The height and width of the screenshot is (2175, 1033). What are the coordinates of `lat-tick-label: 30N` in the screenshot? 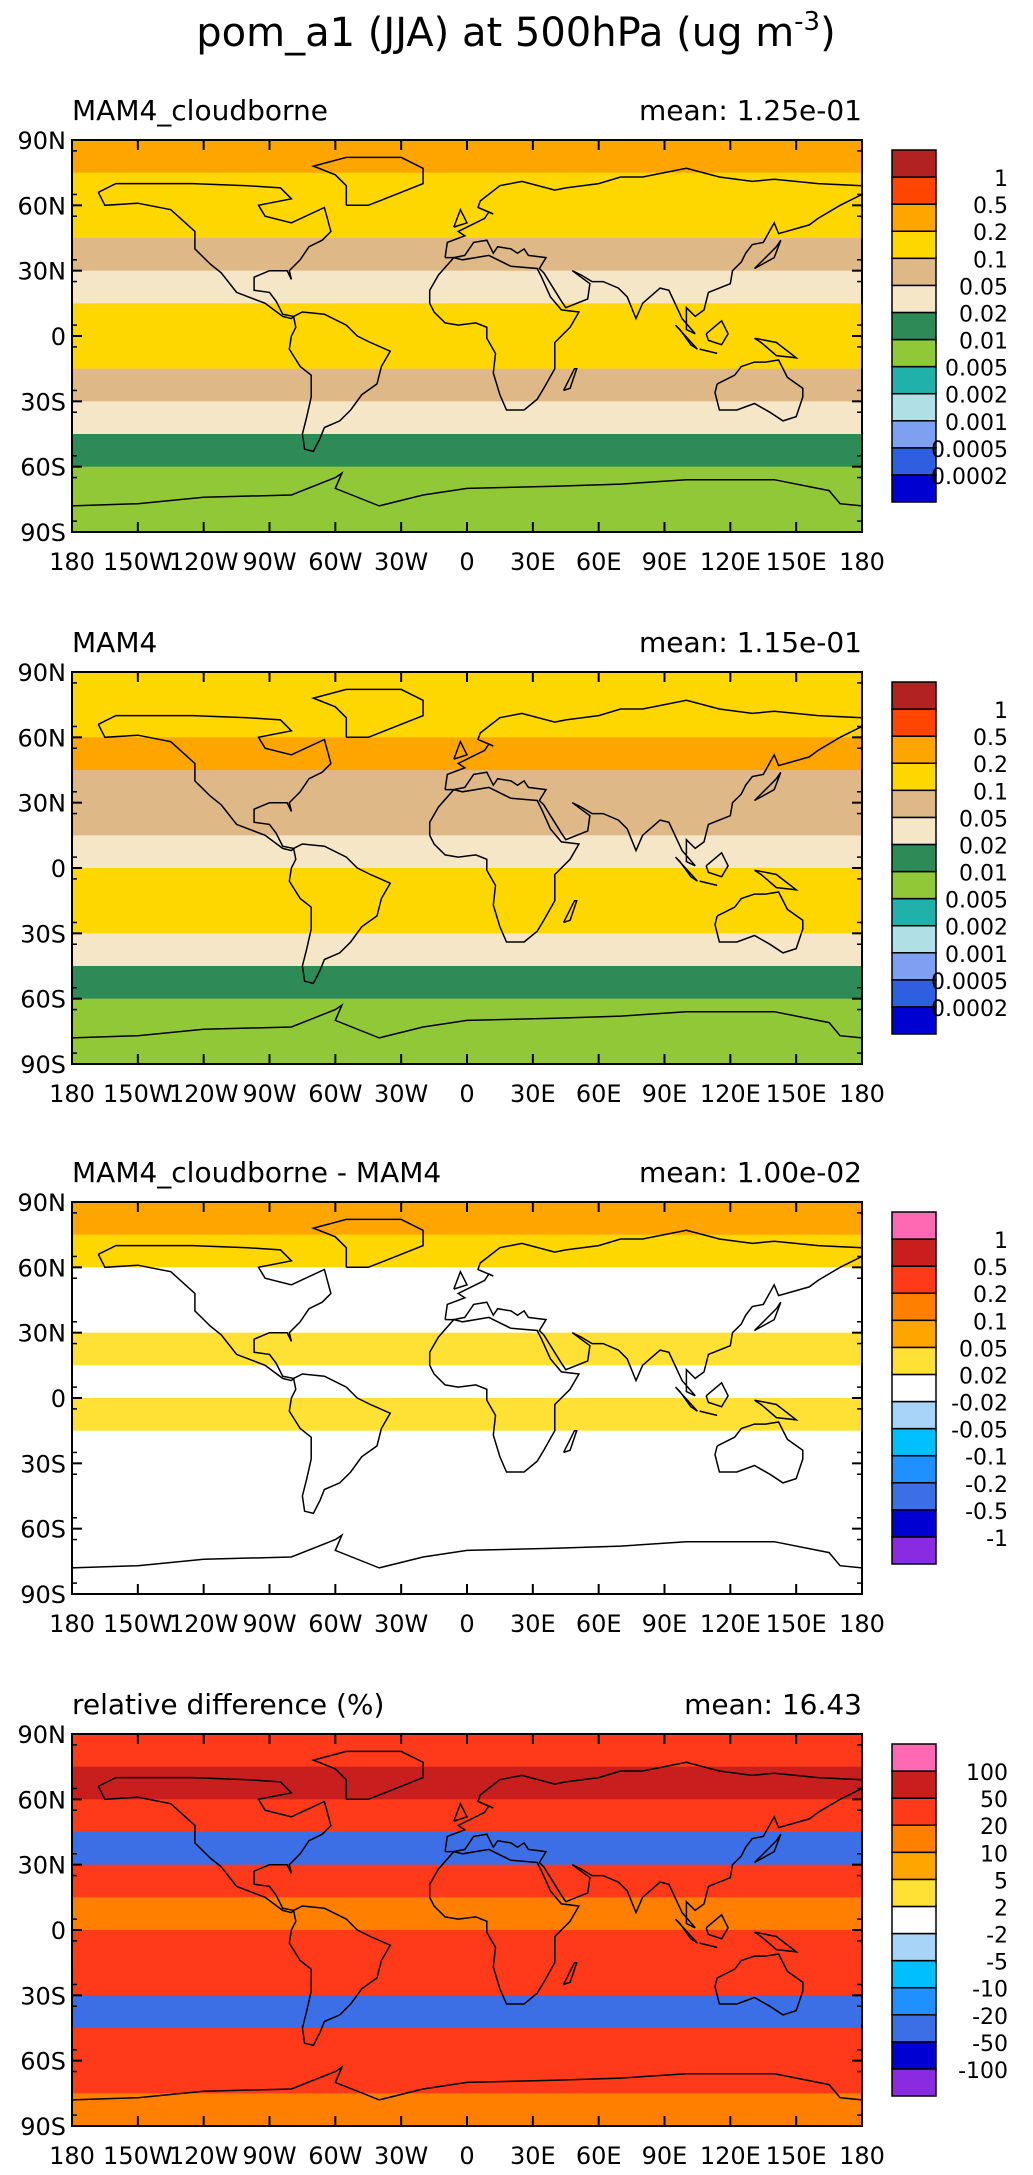 It's located at (42, 804).